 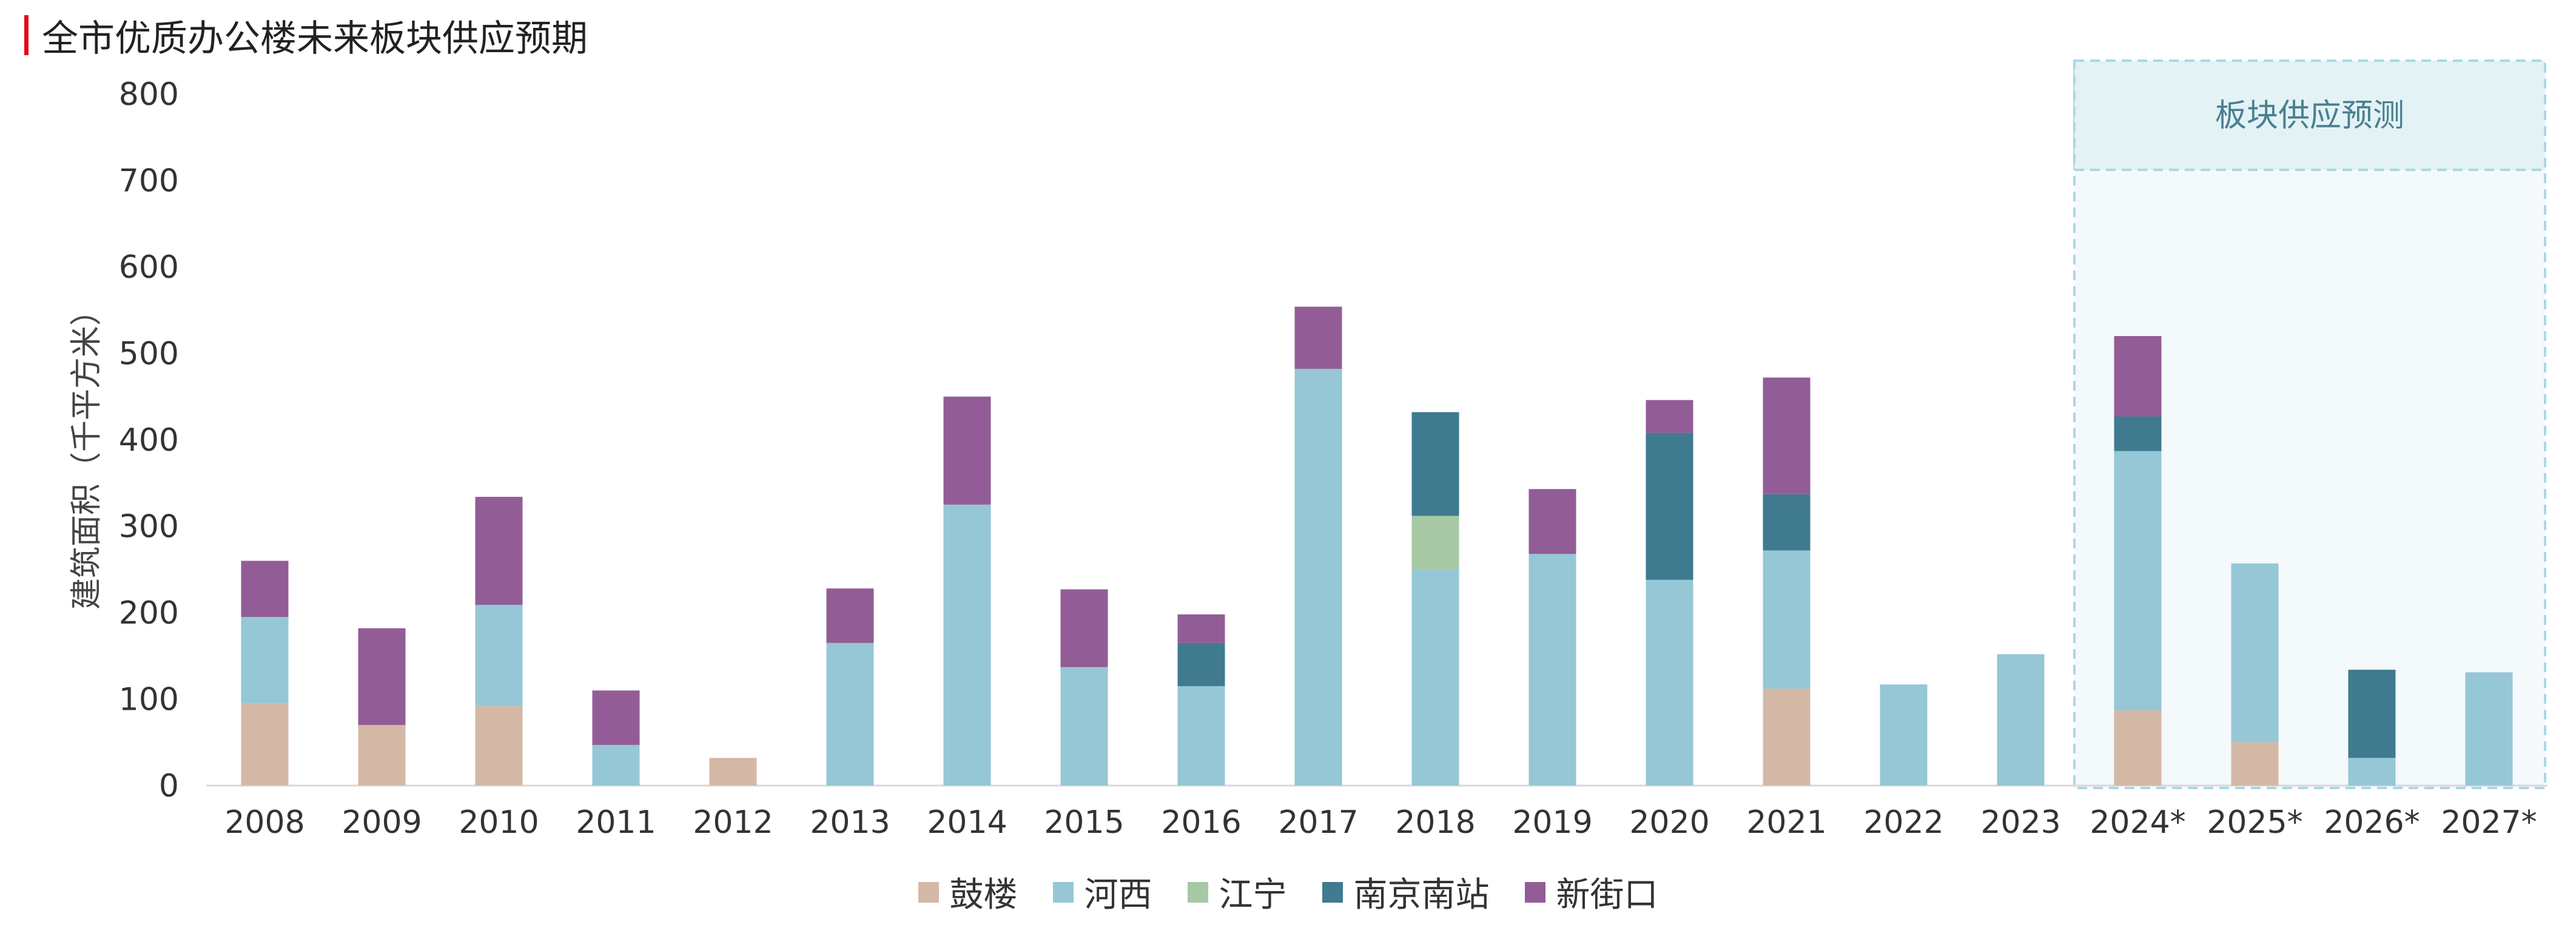 I want to click on bar-新街口-2017, so click(x=1318, y=337).